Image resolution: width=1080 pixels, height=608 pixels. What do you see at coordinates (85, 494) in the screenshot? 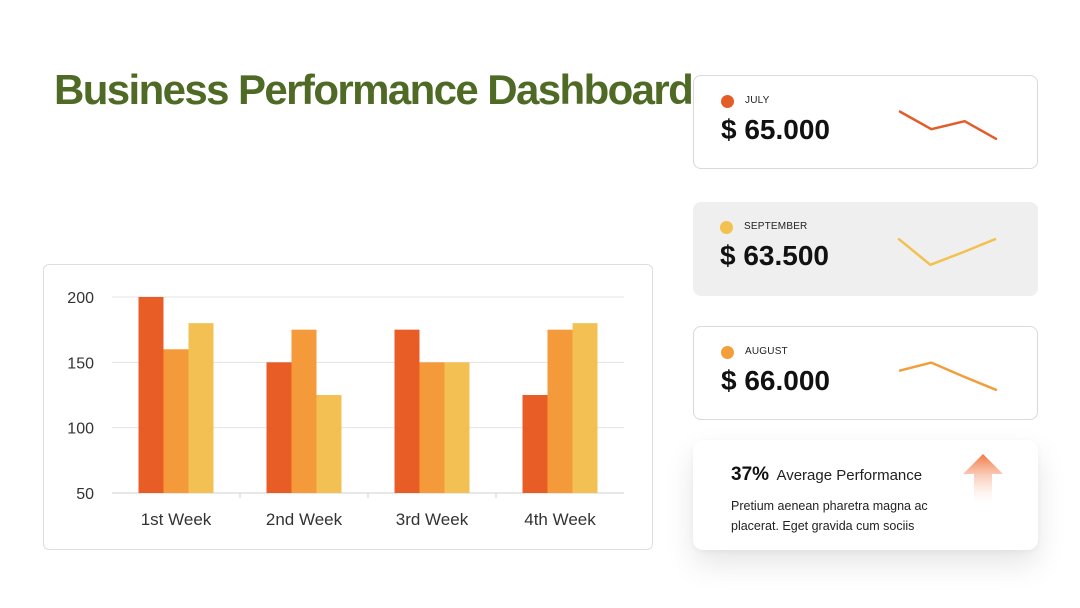
I see `y-tick-label: 50` at bounding box center [85, 494].